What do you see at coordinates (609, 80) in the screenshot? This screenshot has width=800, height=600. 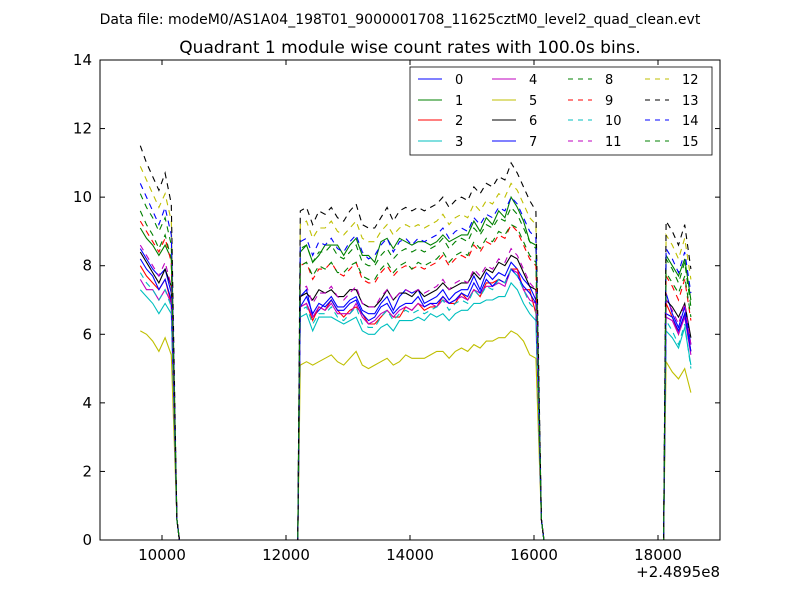 I see `legend-label-8: 8` at bounding box center [609, 80].